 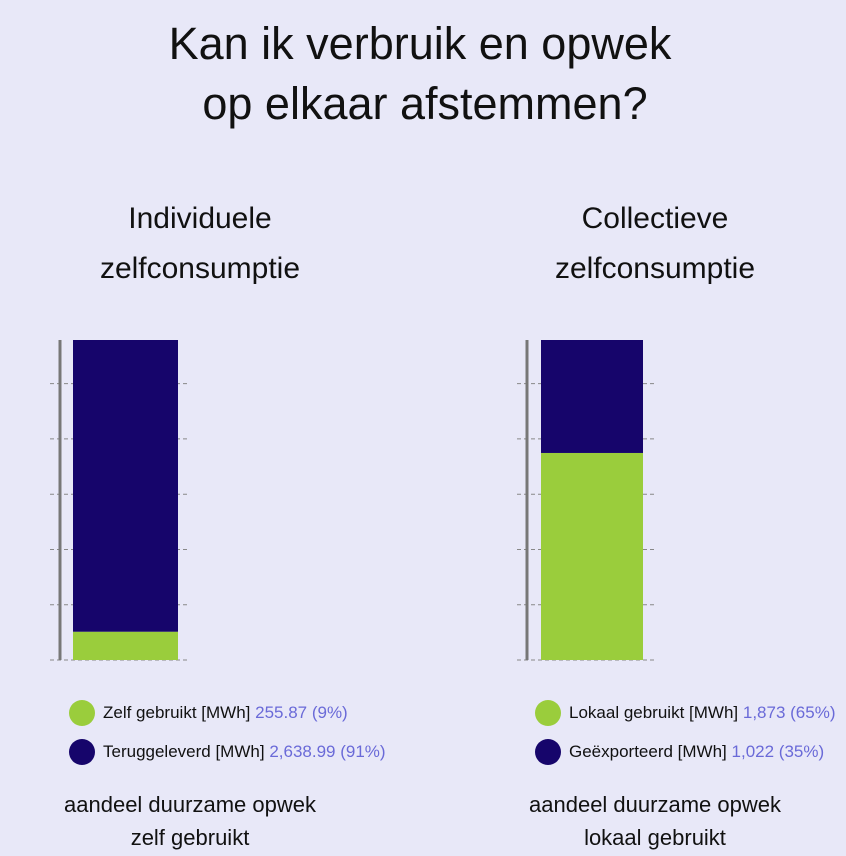 What do you see at coordinates (789, 712) in the screenshot?
I see `legend-value: 1,873 (65%)` at bounding box center [789, 712].